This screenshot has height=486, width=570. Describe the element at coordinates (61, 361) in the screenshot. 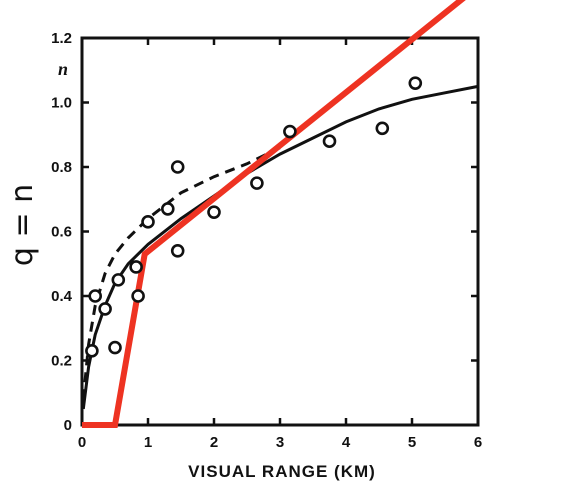

I see `y-tick-label: 0.2` at that location.